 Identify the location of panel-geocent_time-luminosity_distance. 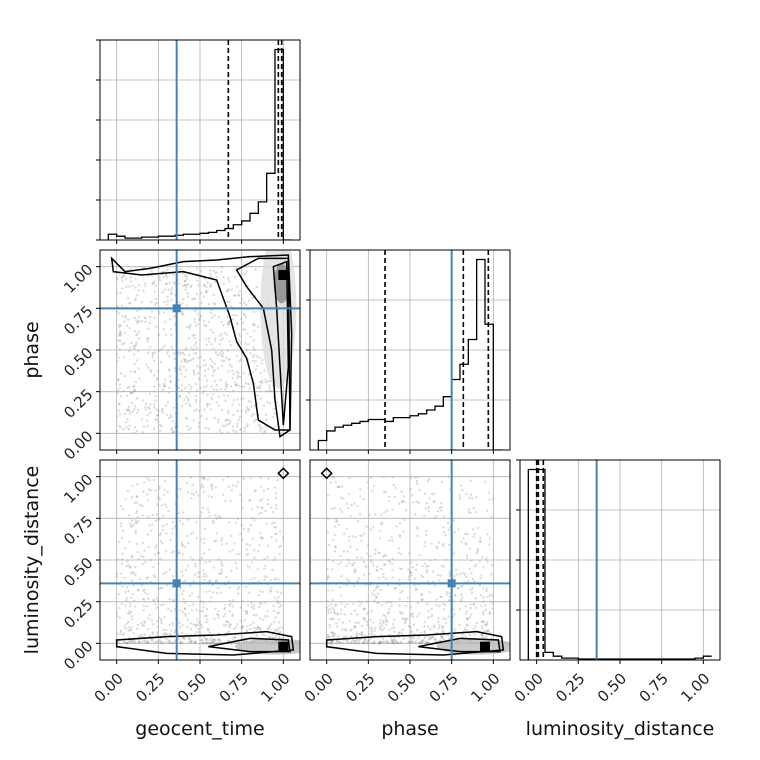
(198, 561).